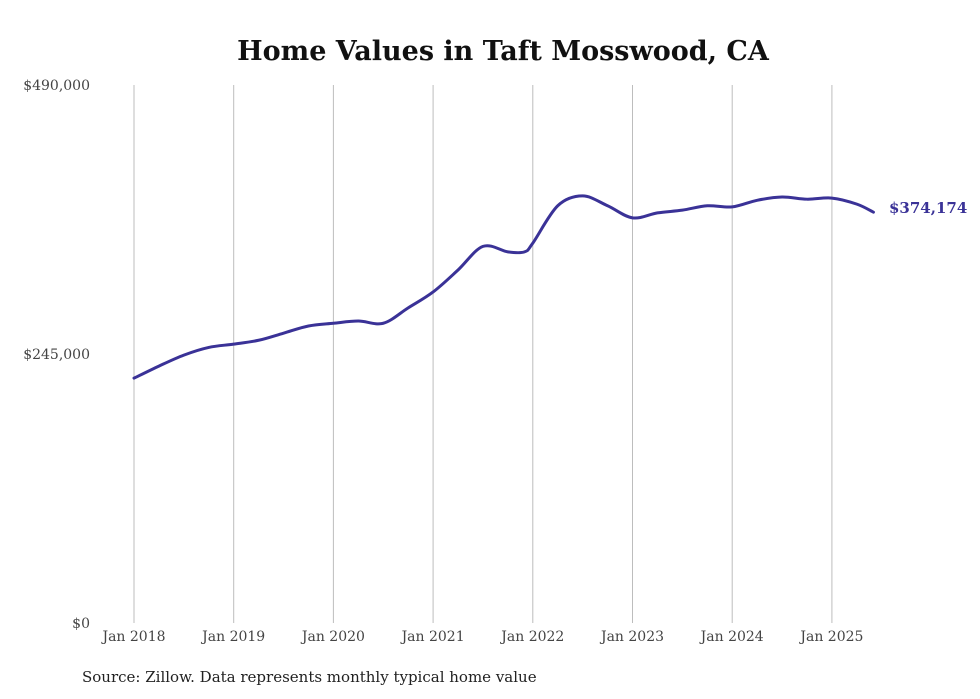 This screenshot has width=980, height=699. I want to click on chart-title: Home Values in Taft Mosswood, CA, so click(503, 51).